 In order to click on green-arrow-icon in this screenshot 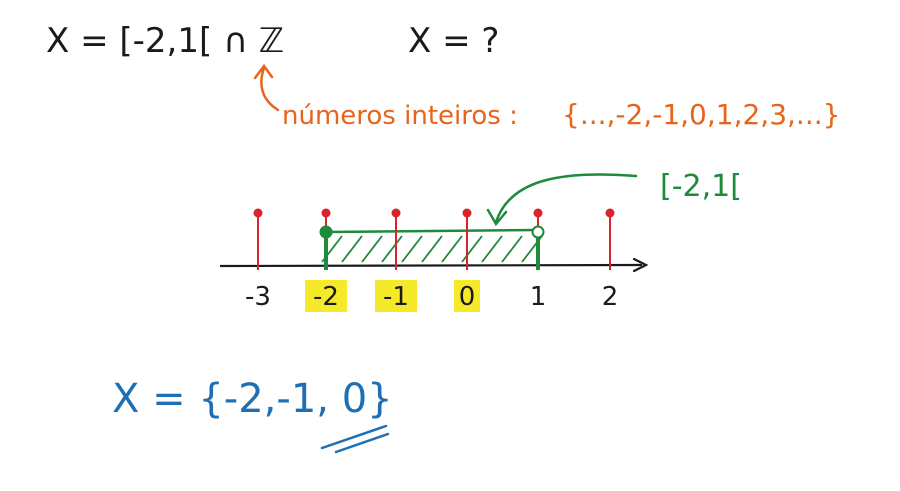, I will do `click(562, 200)`.